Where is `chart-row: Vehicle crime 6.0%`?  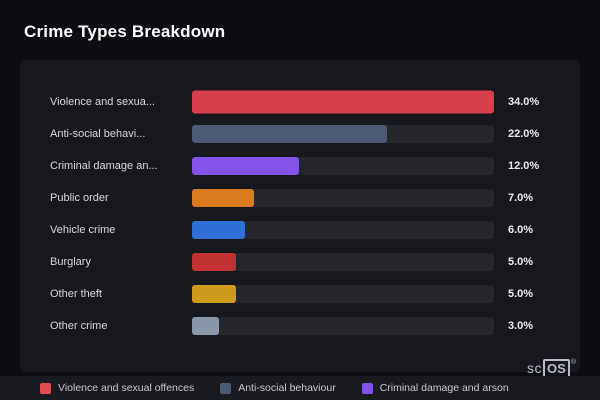
chart-row: Vehicle crime 6.0% is located at coordinates (301, 230).